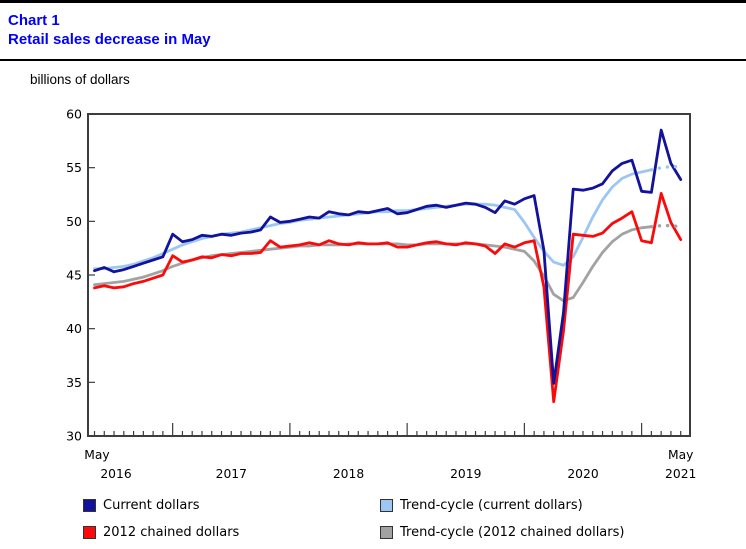  What do you see at coordinates (74, 114) in the screenshot?
I see `y-tick-label: 60` at bounding box center [74, 114].